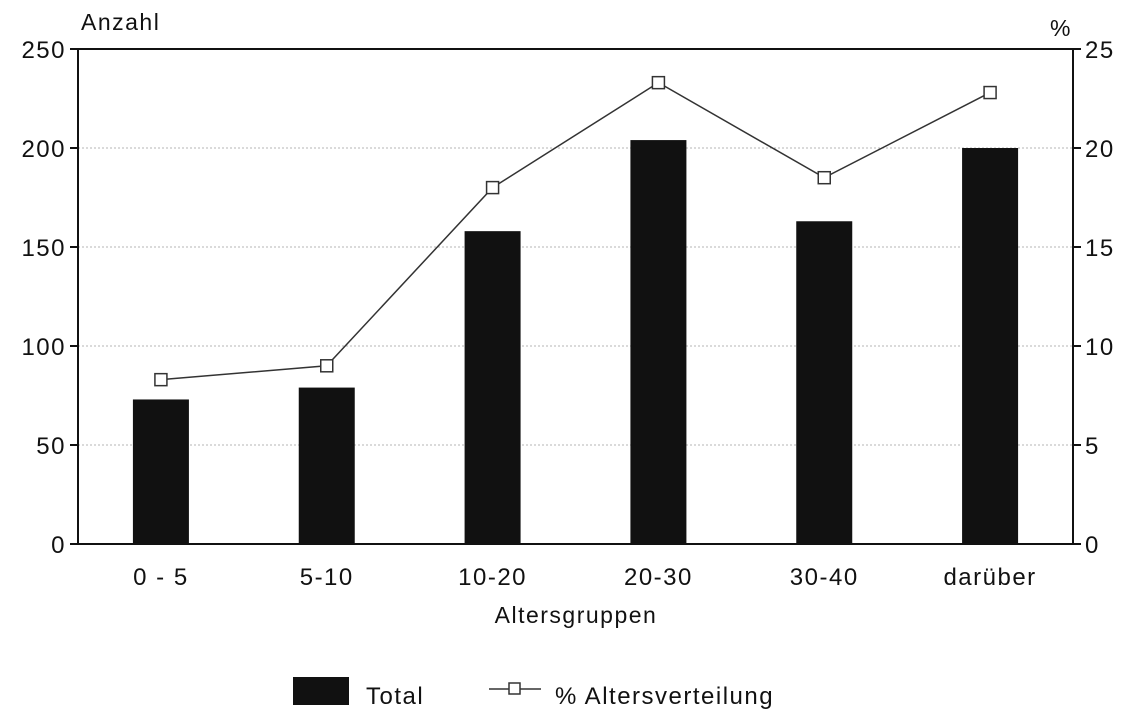 The height and width of the screenshot is (713, 1126). I want to click on legend-label-total: Total, so click(395, 696).